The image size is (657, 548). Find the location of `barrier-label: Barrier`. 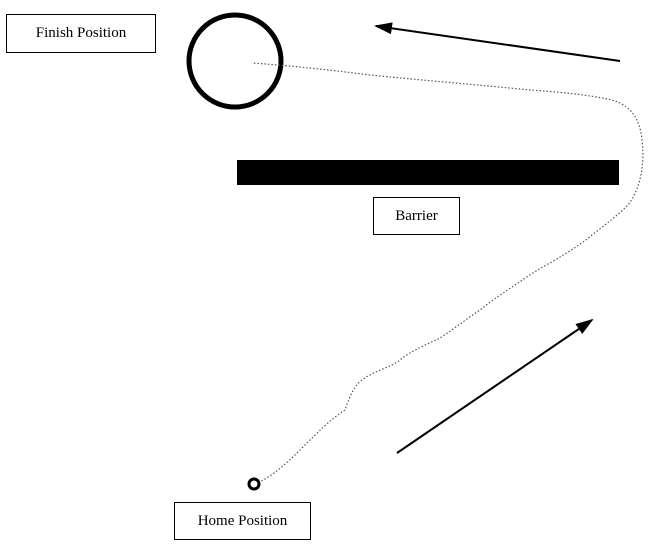

barrier-label: Barrier is located at coordinates (416, 216).